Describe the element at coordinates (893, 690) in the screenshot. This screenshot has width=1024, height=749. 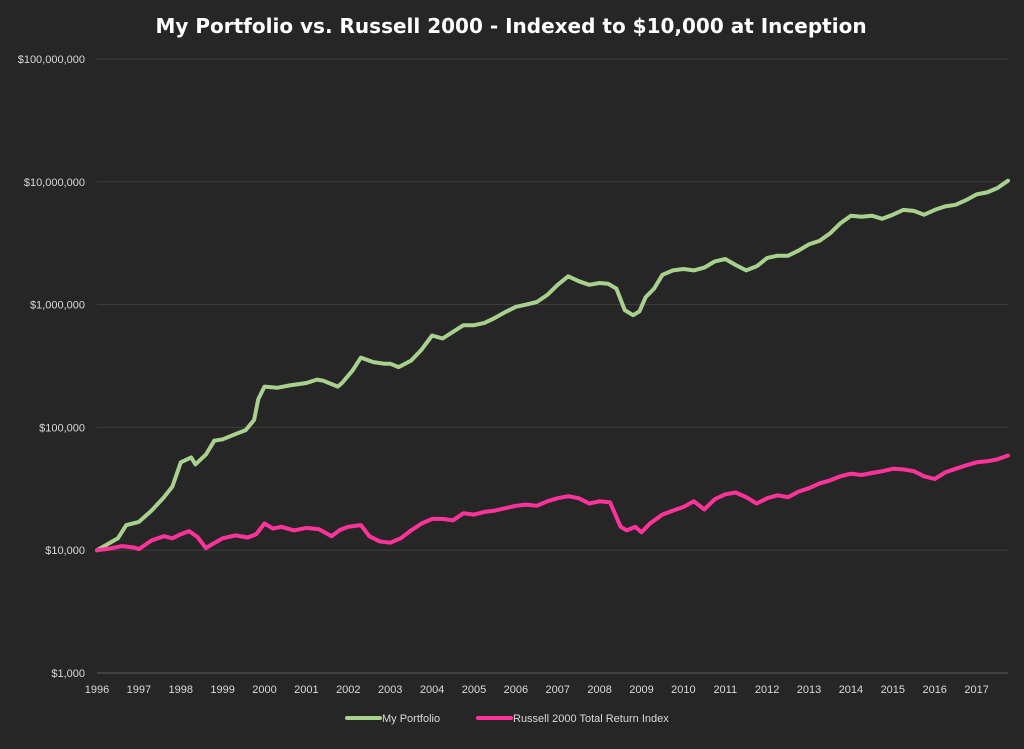
I see `x-tick-label: 2015` at that location.